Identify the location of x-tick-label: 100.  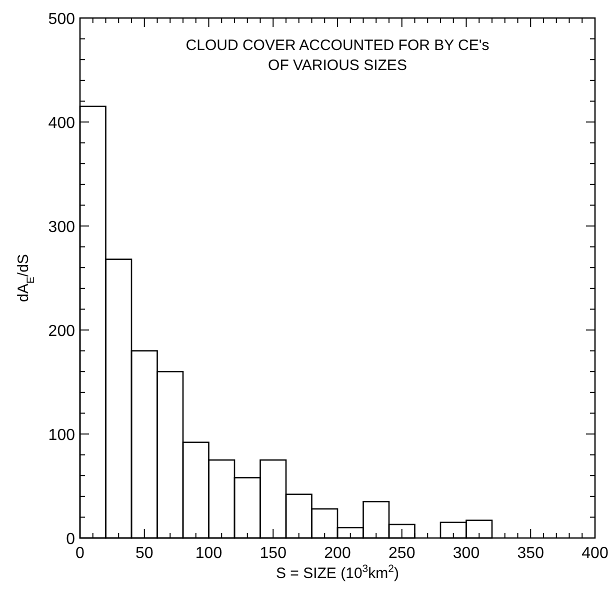
(208, 553).